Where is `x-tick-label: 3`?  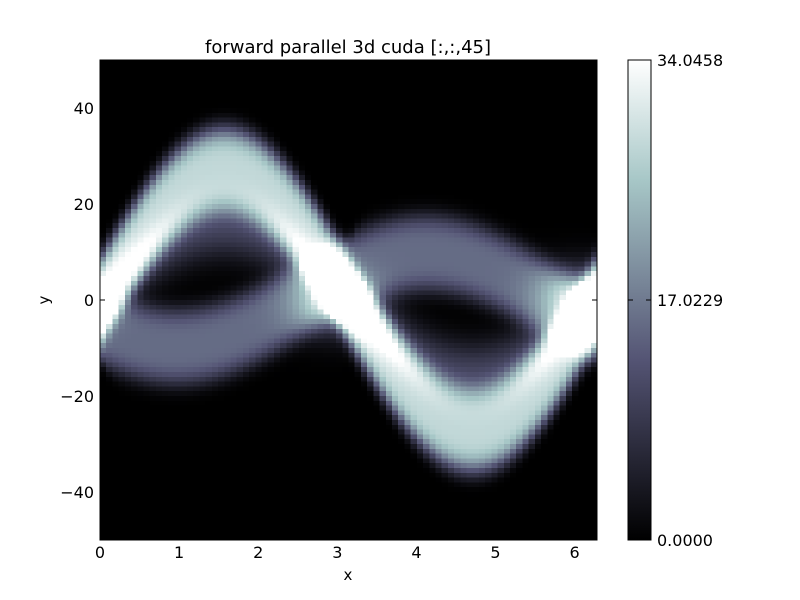
x-tick-label: 3 is located at coordinates (337, 552).